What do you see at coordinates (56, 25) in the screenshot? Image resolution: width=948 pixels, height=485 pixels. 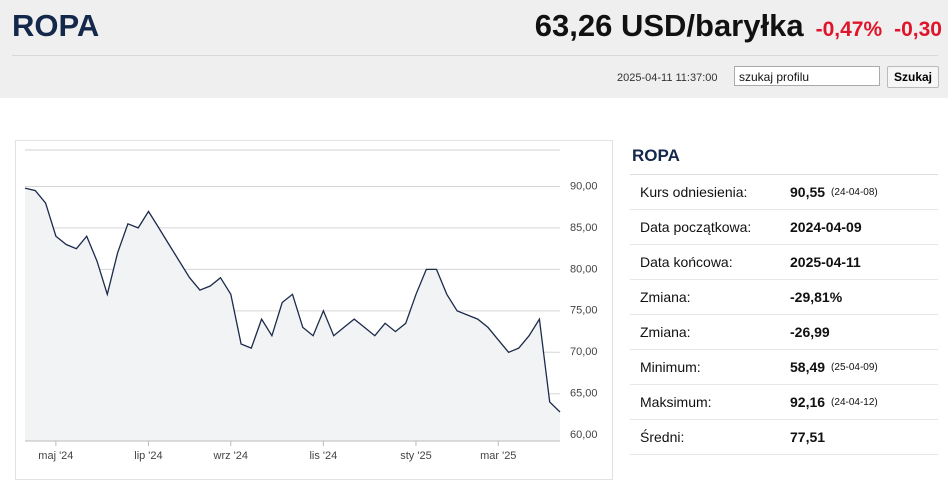 I see `title: ROPA` at bounding box center [56, 25].